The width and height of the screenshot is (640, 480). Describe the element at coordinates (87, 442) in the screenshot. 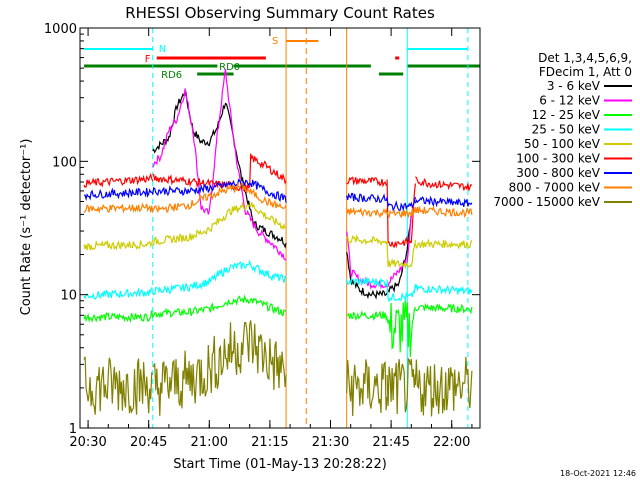

I see `x-tick-label: 20:30` at that location.